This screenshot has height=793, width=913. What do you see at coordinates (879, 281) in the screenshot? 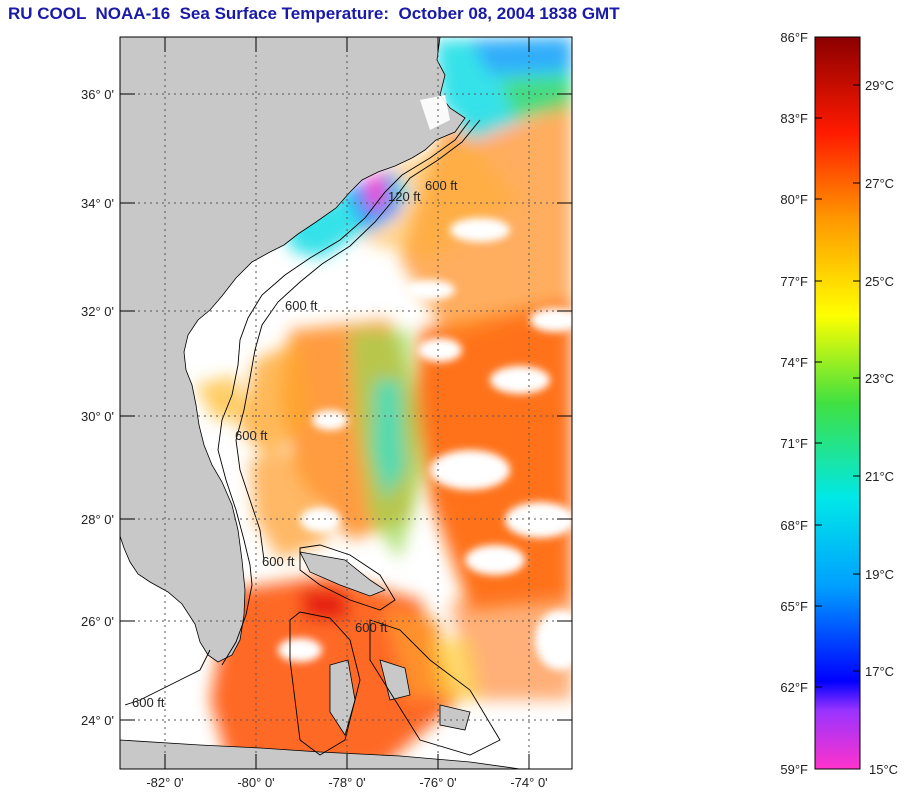
I see `colorbar-c-label: 25°C` at bounding box center [879, 281].